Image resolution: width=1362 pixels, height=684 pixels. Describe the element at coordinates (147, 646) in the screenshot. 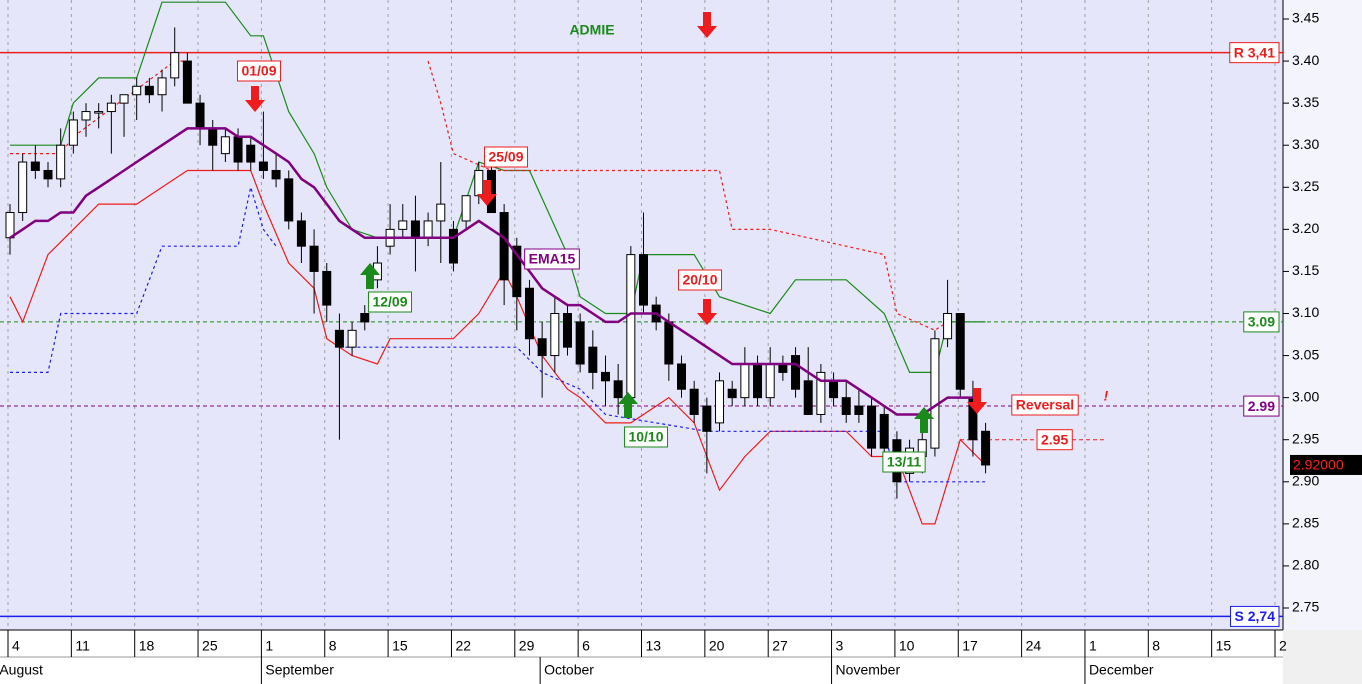

I see `x-tick-label: 18` at that location.